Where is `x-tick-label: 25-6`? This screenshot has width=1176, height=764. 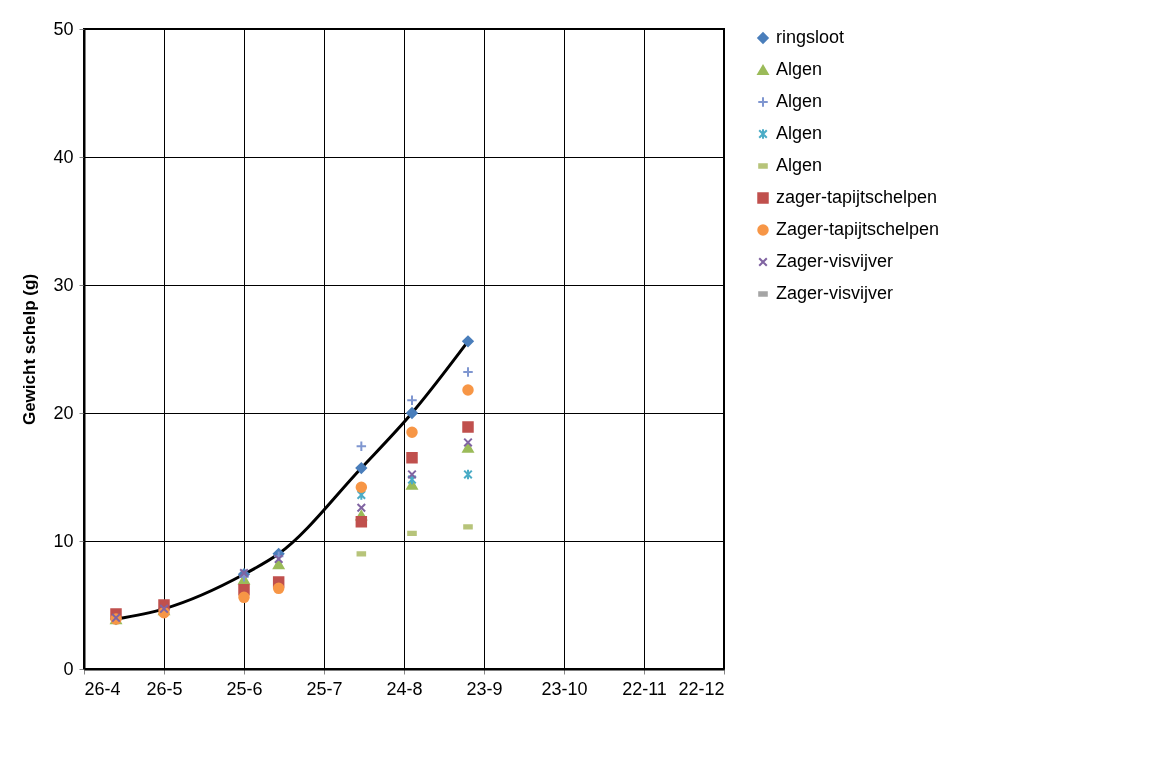 x-tick-label: 25-6 is located at coordinates (244, 688).